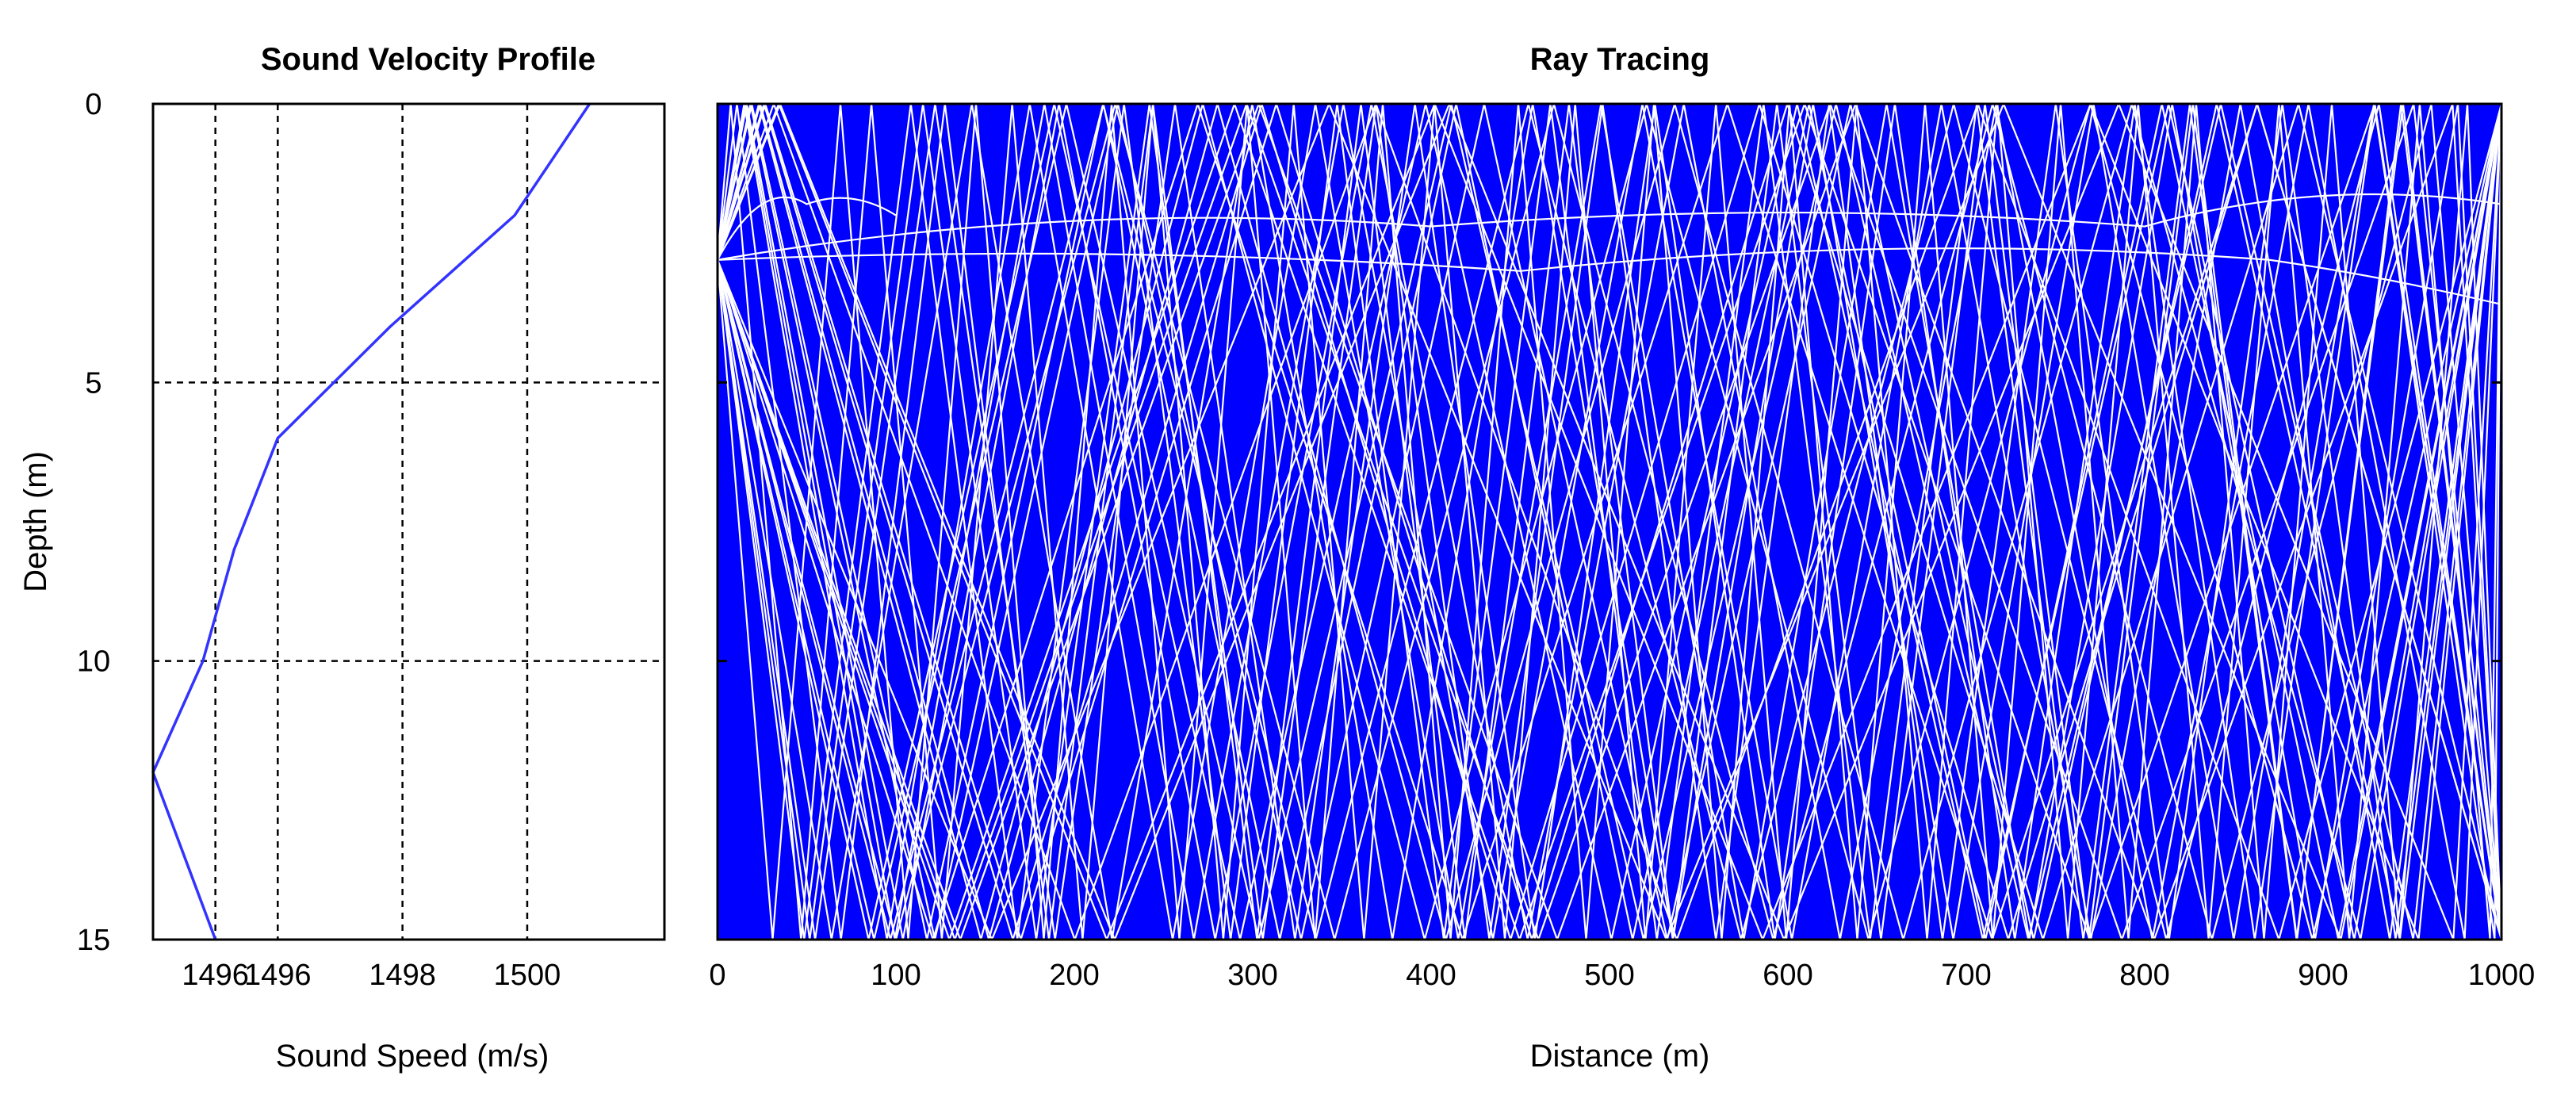 Image resolution: width=2576 pixels, height=1095 pixels. I want to click on svp-title: Sound Velocity Profile, so click(428, 59).